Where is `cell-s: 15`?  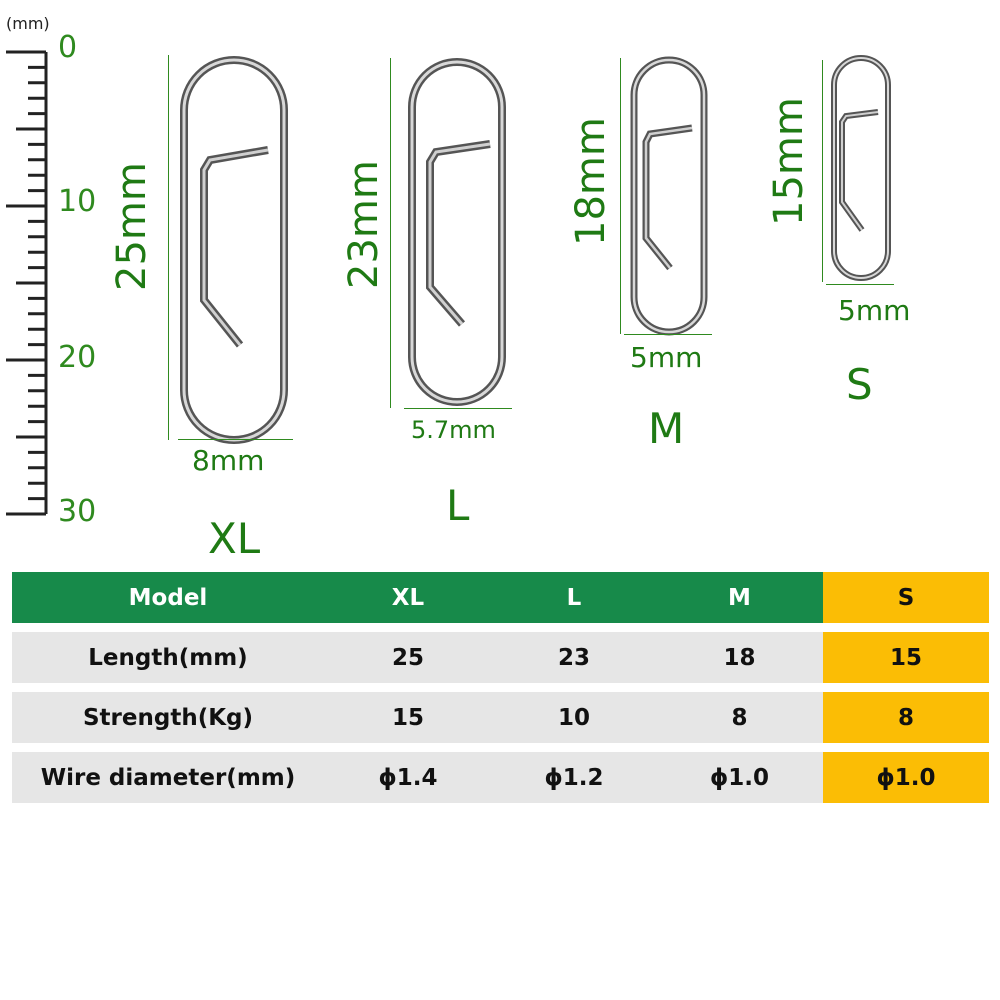
cell-s: 15 is located at coordinates (906, 657).